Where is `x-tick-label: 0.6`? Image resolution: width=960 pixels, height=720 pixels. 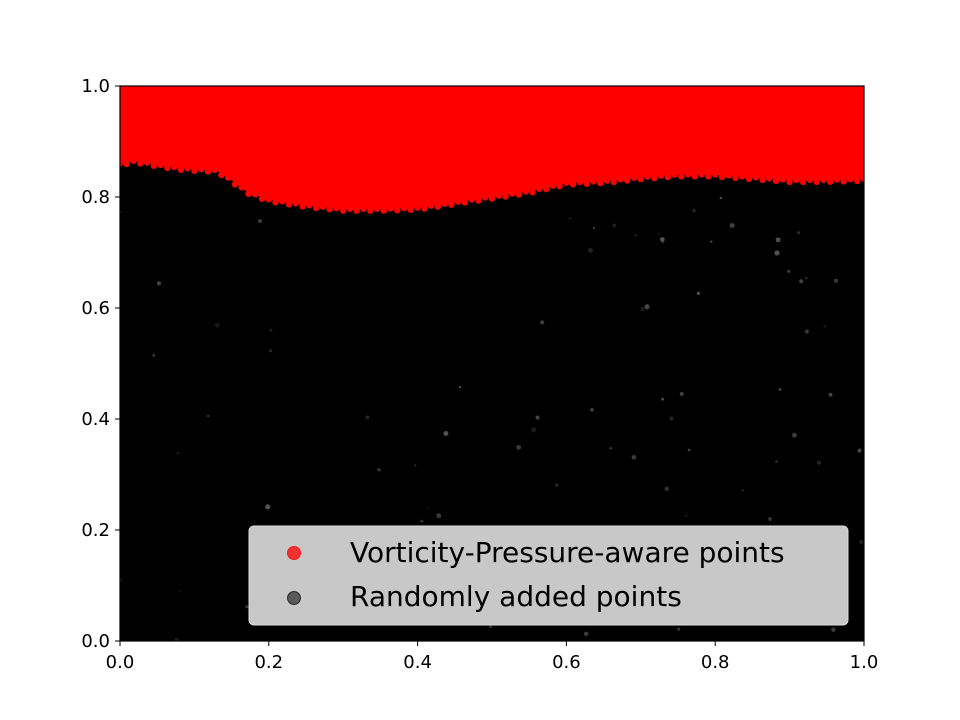 x-tick-label: 0.6 is located at coordinates (566, 662).